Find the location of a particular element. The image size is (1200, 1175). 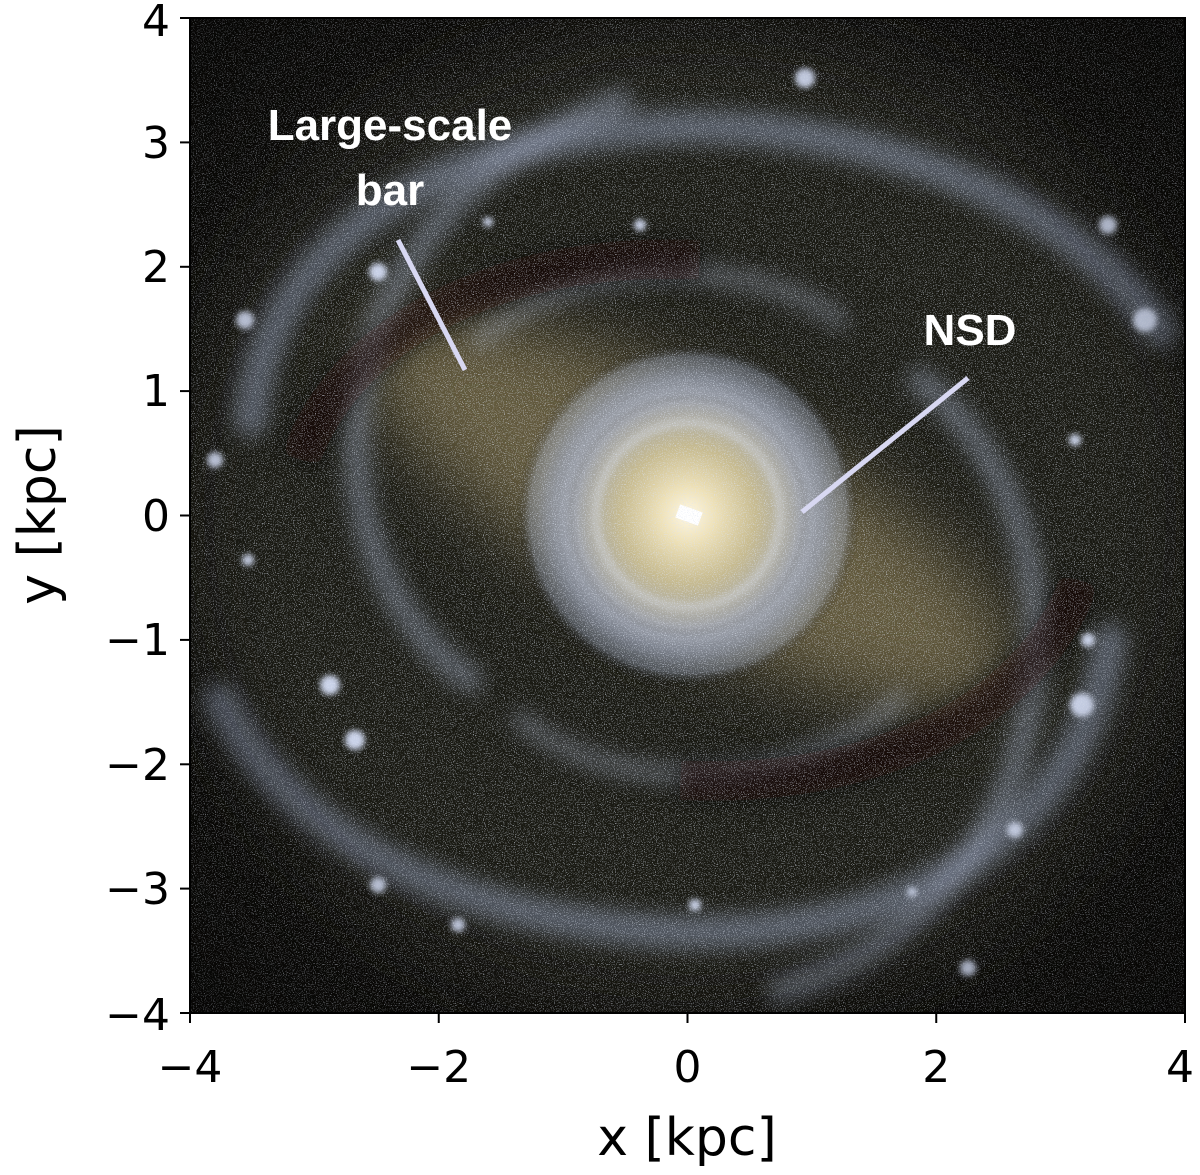

y-tick-label: −4 is located at coordinates (137, 1015).